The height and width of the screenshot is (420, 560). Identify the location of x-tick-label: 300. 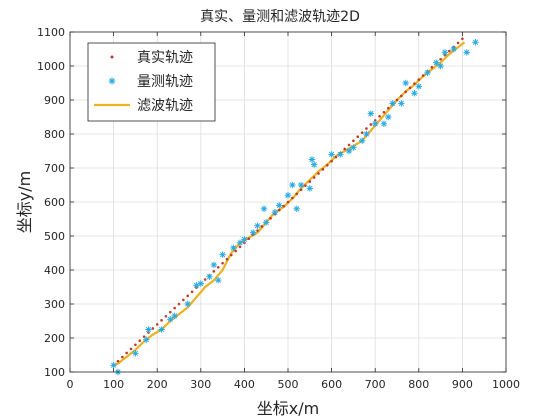
(200, 384).